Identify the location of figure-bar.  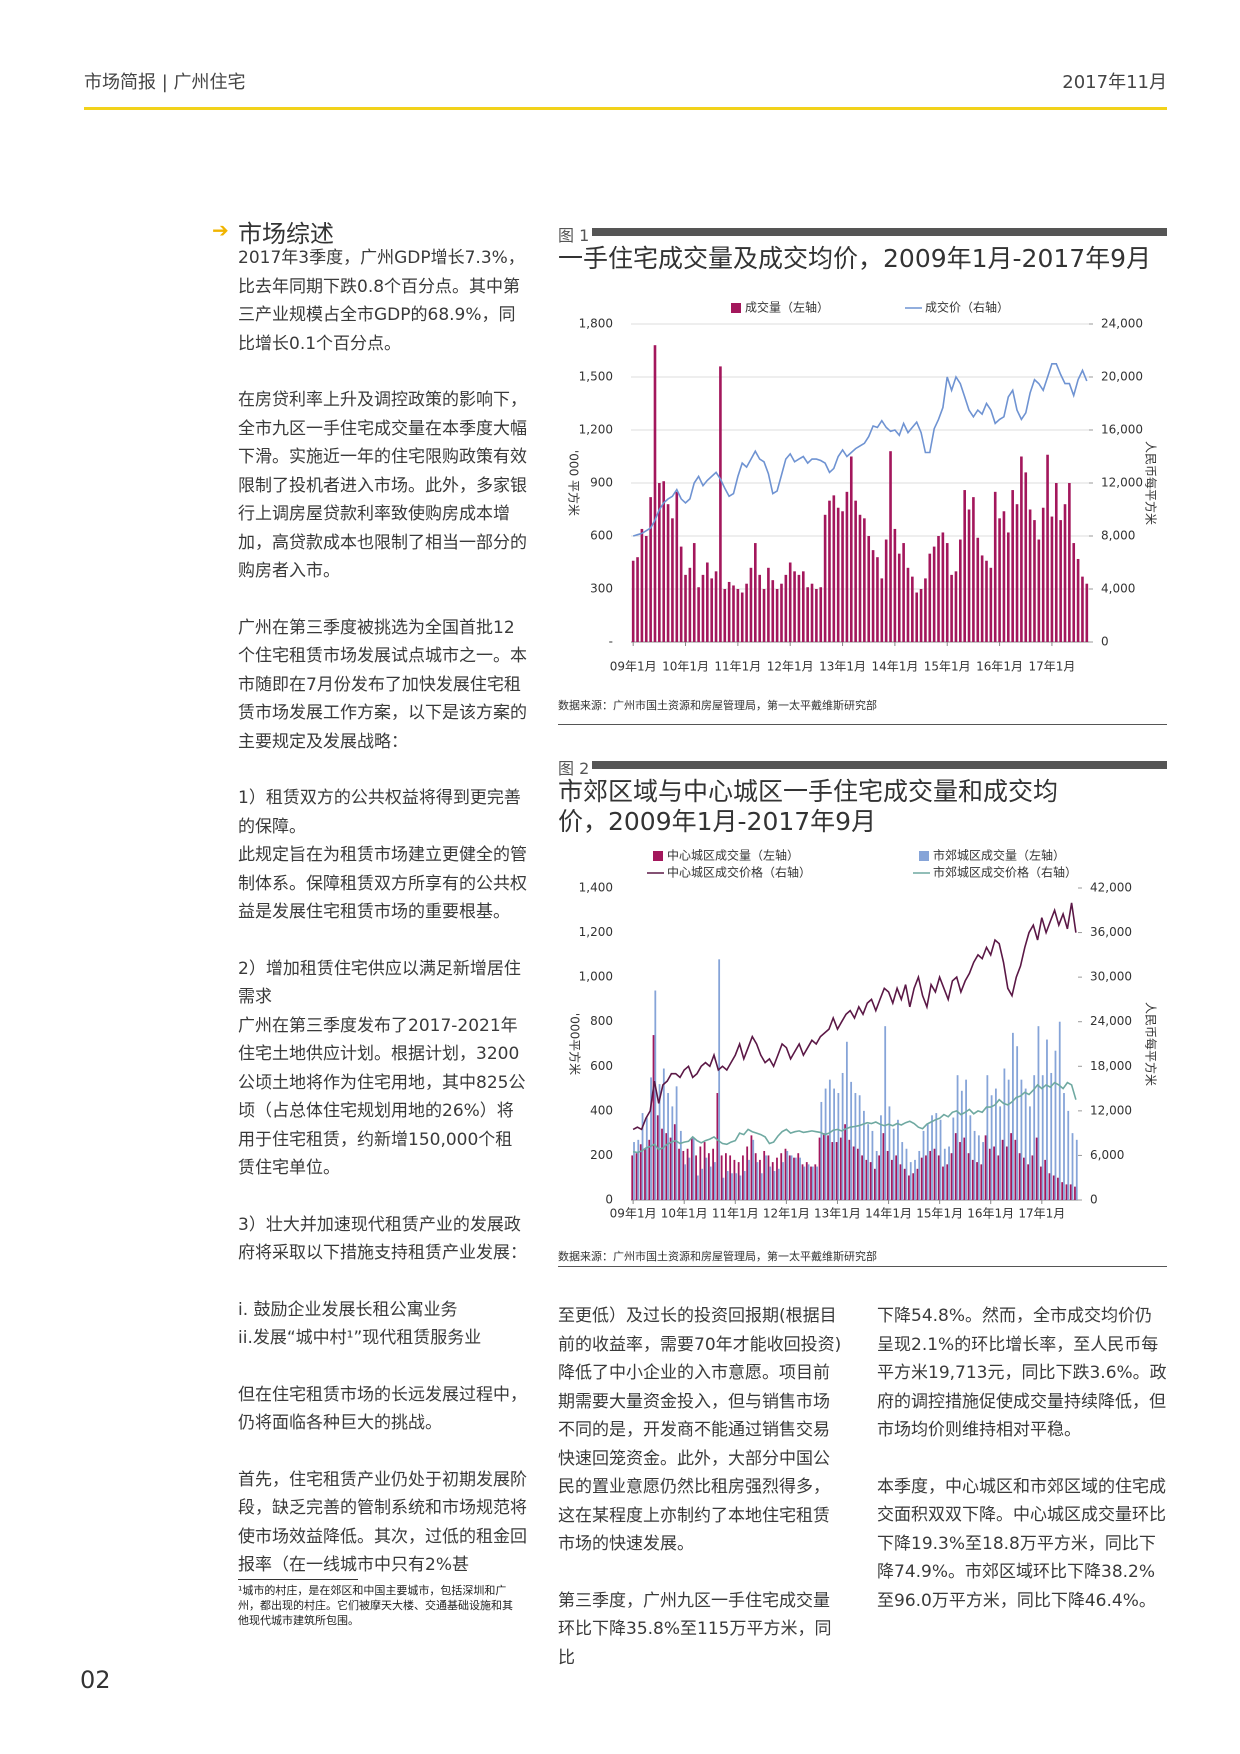
(879, 232).